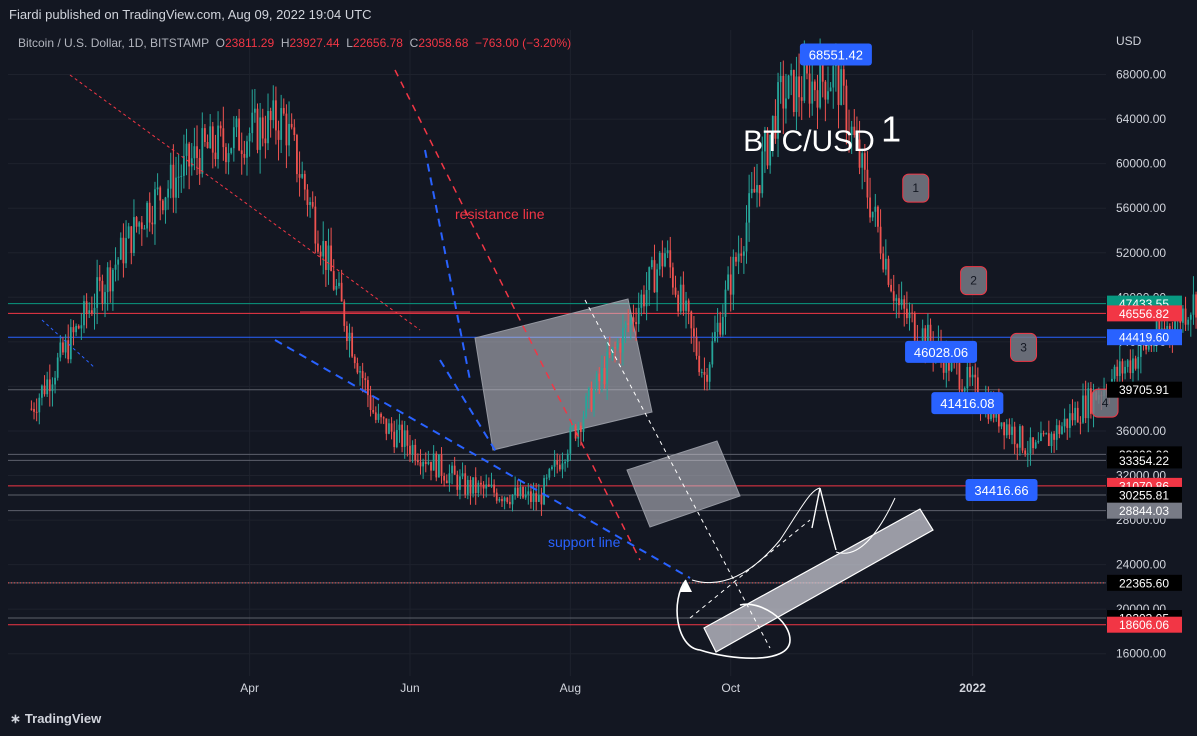 The height and width of the screenshot is (736, 1197). Describe the element at coordinates (1105, 403) in the screenshot. I see `callout-marker-label: 4` at that location.